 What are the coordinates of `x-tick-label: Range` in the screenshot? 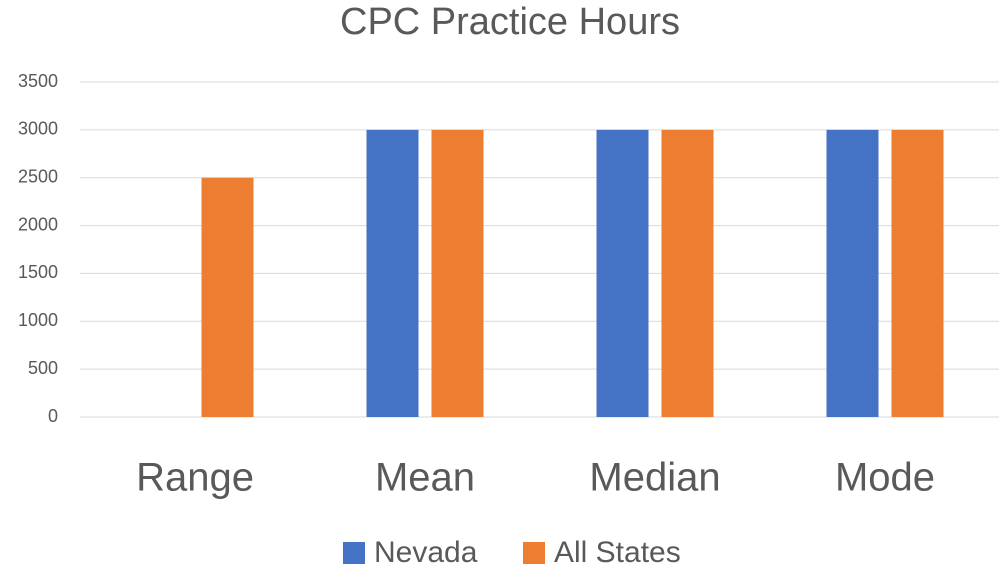 It's located at (195, 478).